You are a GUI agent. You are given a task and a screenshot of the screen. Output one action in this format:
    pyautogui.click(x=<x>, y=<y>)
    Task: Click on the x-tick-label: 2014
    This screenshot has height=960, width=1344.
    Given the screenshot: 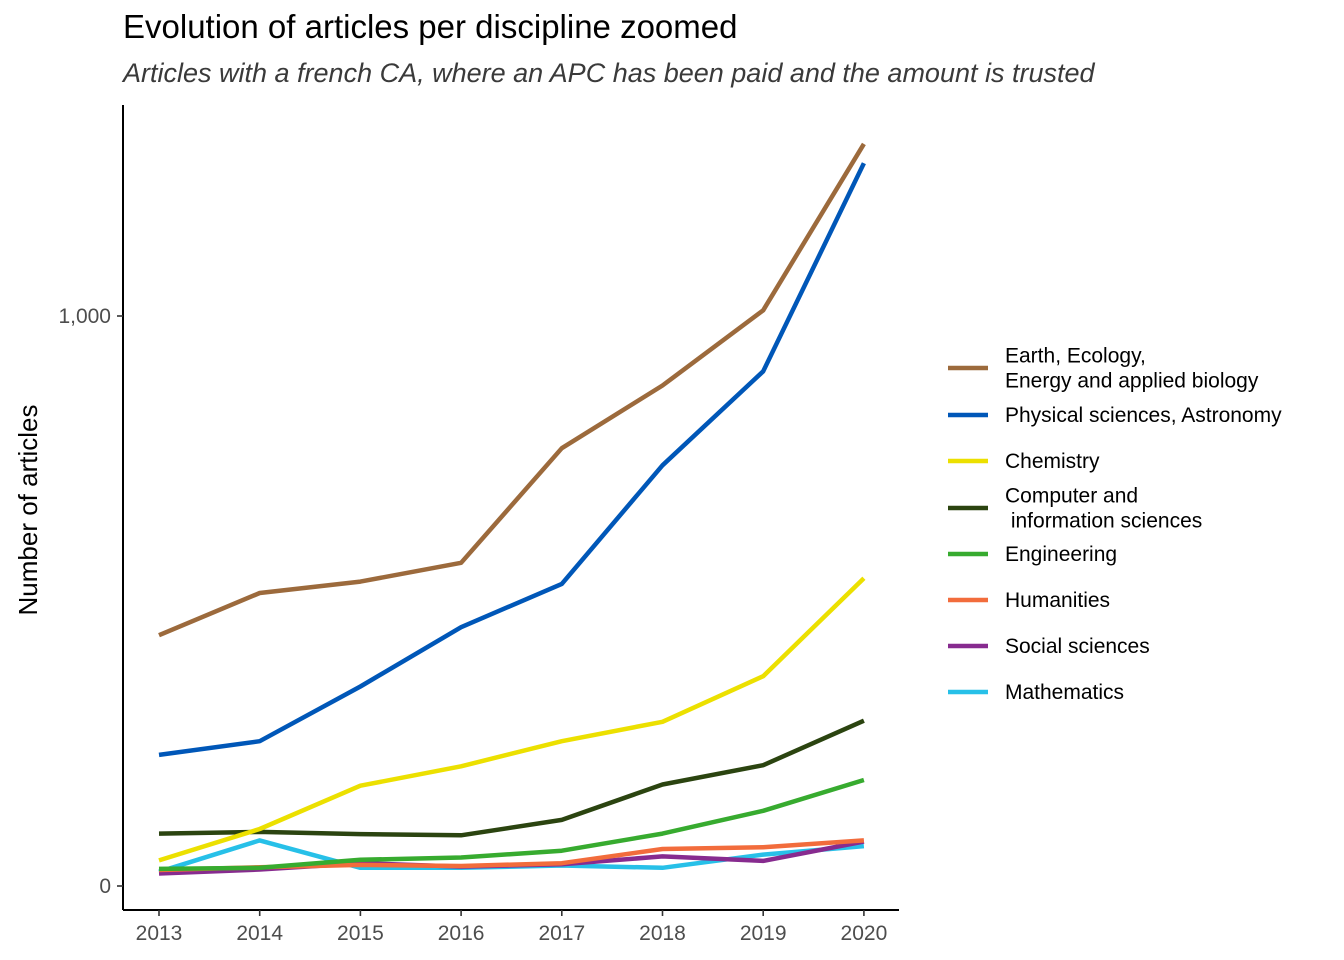 What is the action you would take?
    pyautogui.click(x=259, y=933)
    